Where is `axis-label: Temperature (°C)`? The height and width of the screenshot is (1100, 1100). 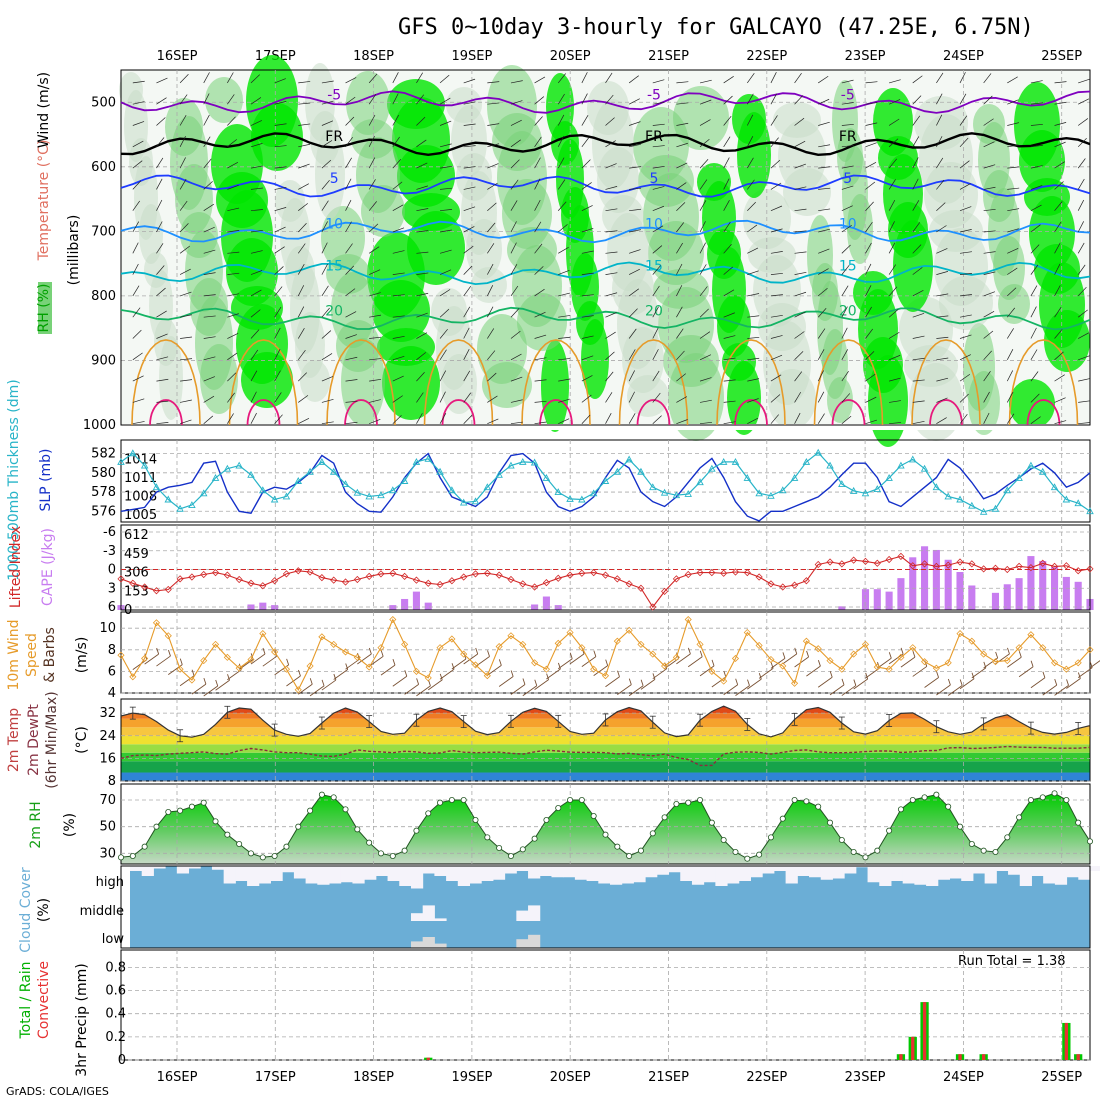
axis-label: Temperature (°C) is located at coordinates (44, 201).